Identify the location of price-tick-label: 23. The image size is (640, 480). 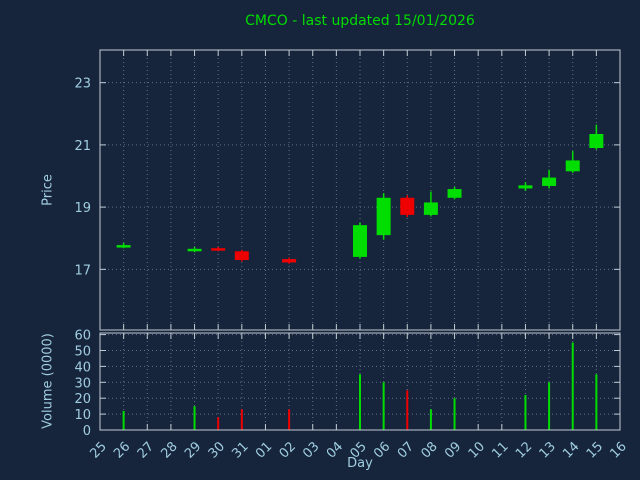
(82, 84).